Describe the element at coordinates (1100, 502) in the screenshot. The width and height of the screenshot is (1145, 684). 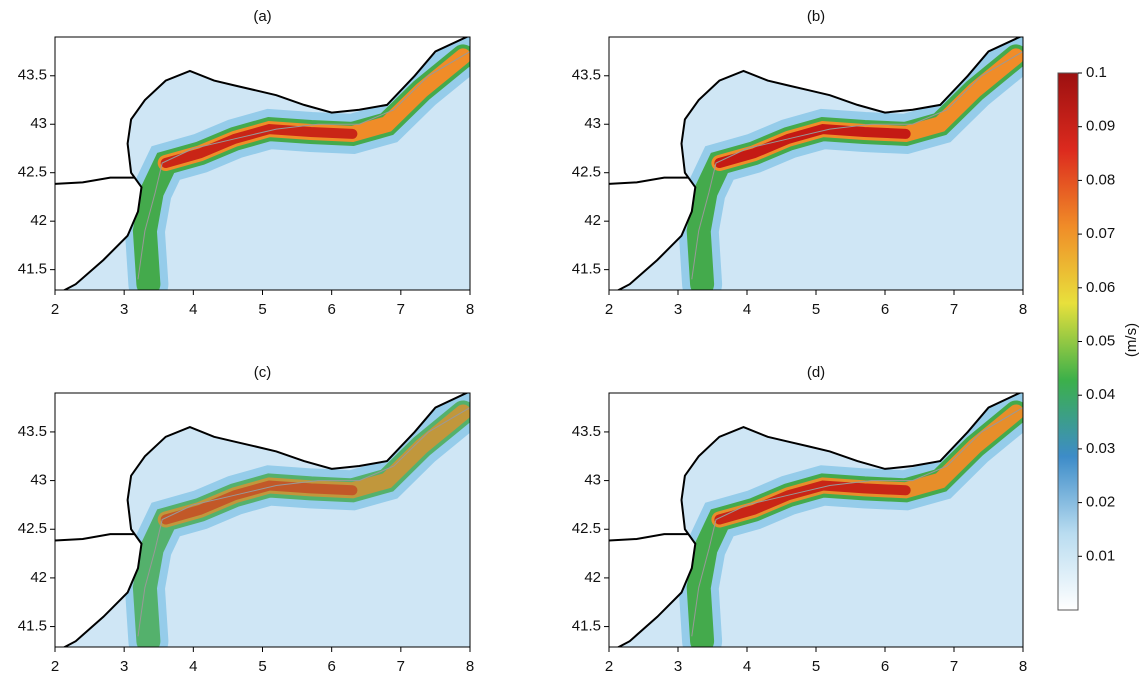
I see `colorbar-tick-label: 0.02` at that location.